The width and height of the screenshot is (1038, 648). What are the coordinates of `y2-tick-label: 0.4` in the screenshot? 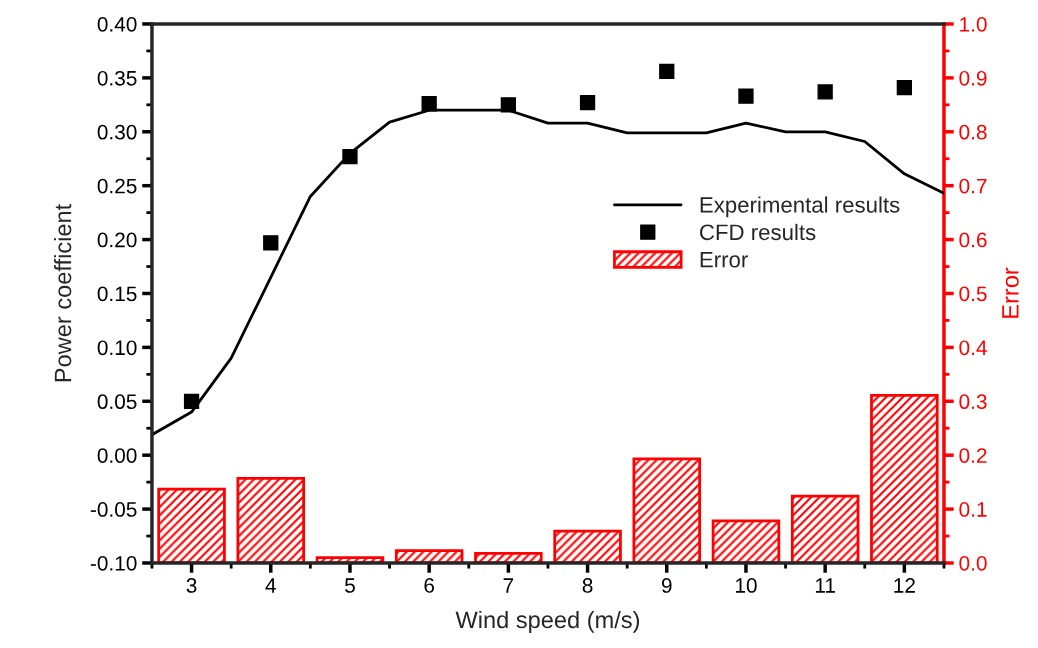 It's located at (973, 348).